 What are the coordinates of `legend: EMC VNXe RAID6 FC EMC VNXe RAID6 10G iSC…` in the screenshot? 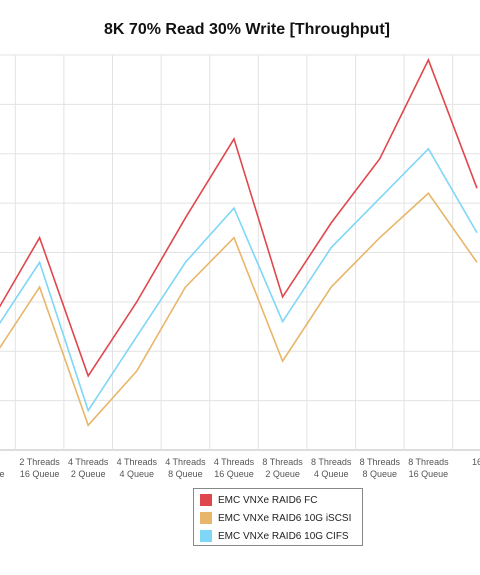 It's located at (278, 517).